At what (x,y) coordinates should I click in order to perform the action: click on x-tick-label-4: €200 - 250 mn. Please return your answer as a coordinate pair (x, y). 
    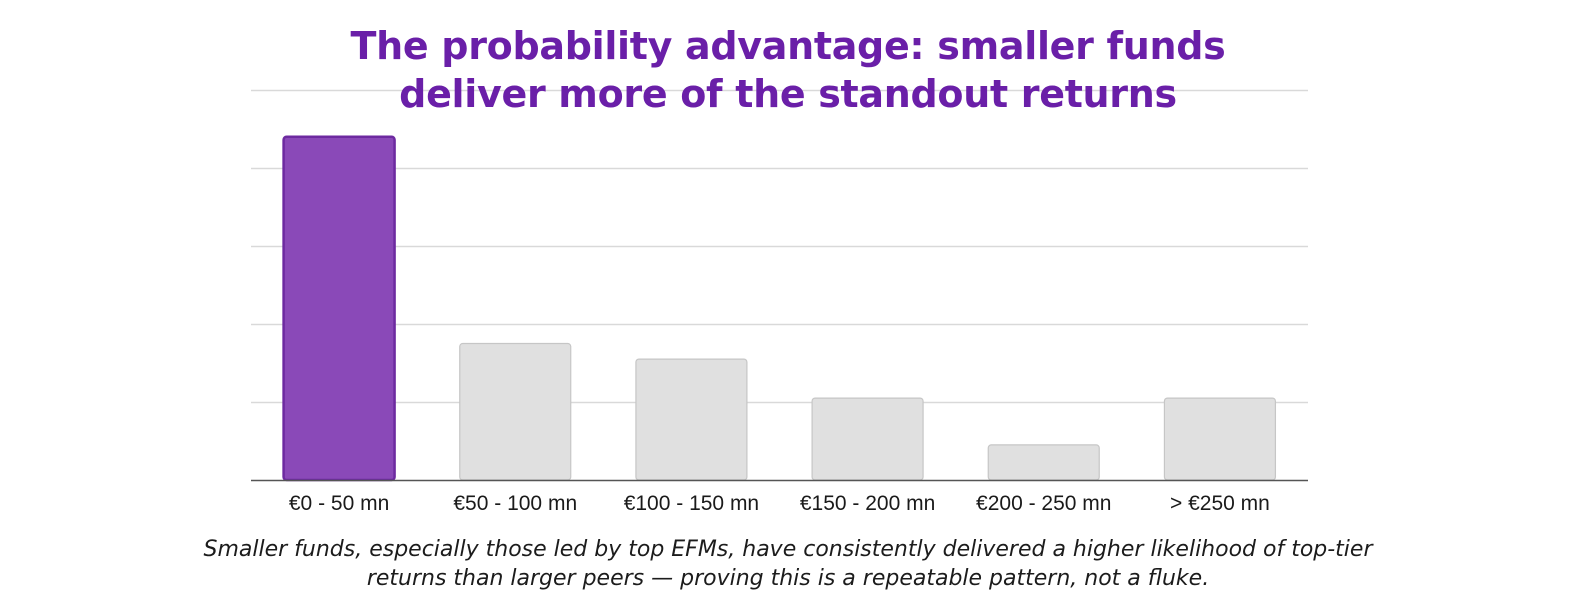
    Looking at the image, I should click on (1043, 503).